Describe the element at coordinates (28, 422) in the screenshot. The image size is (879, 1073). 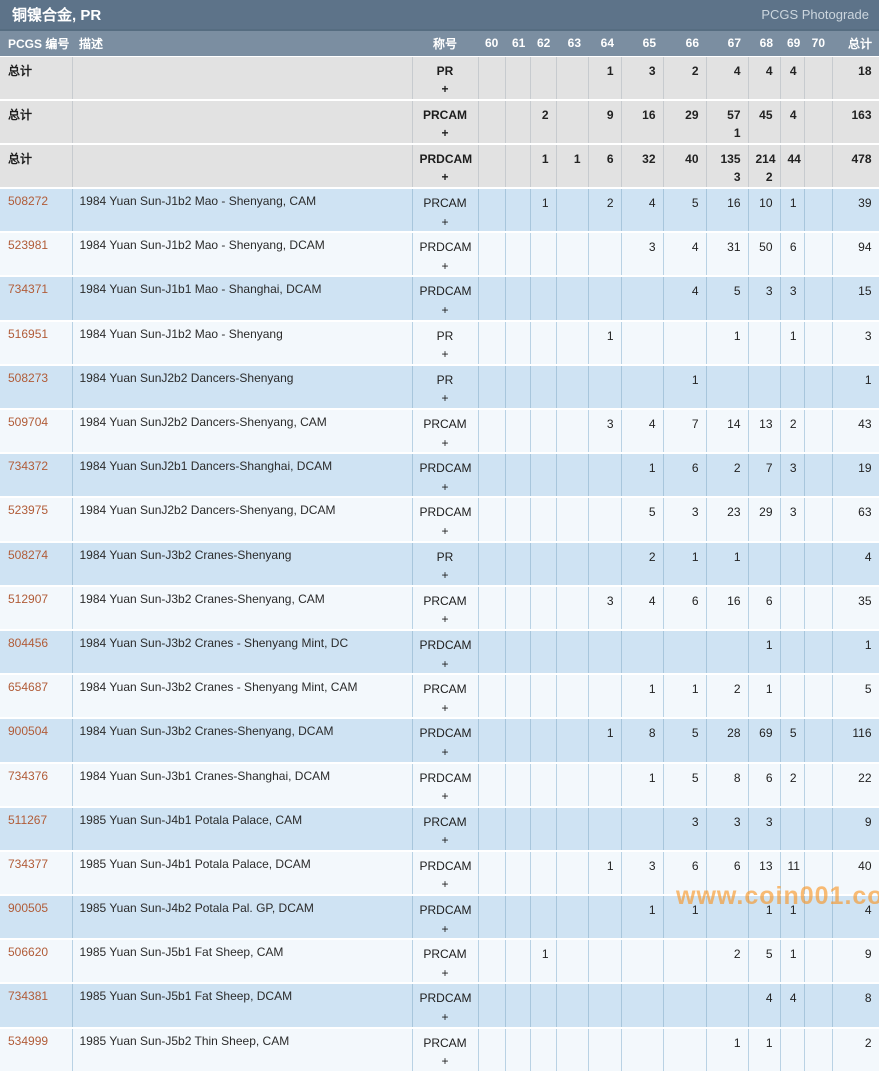
I see `pcgs-number-link: 509704` at that location.